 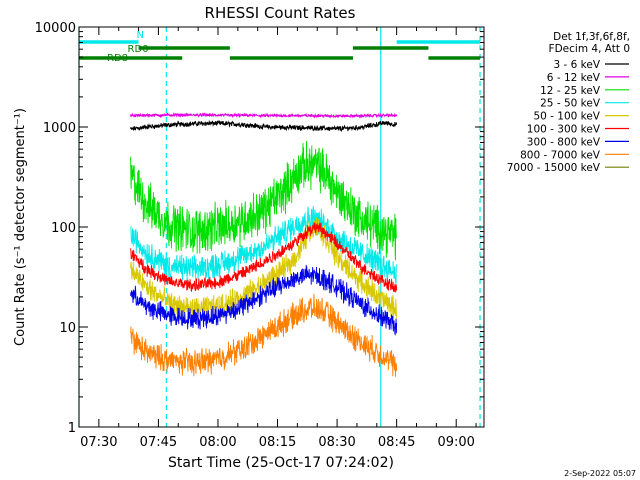 What do you see at coordinates (59, 128) in the screenshot?
I see `y-tick-label: 1000` at bounding box center [59, 128].